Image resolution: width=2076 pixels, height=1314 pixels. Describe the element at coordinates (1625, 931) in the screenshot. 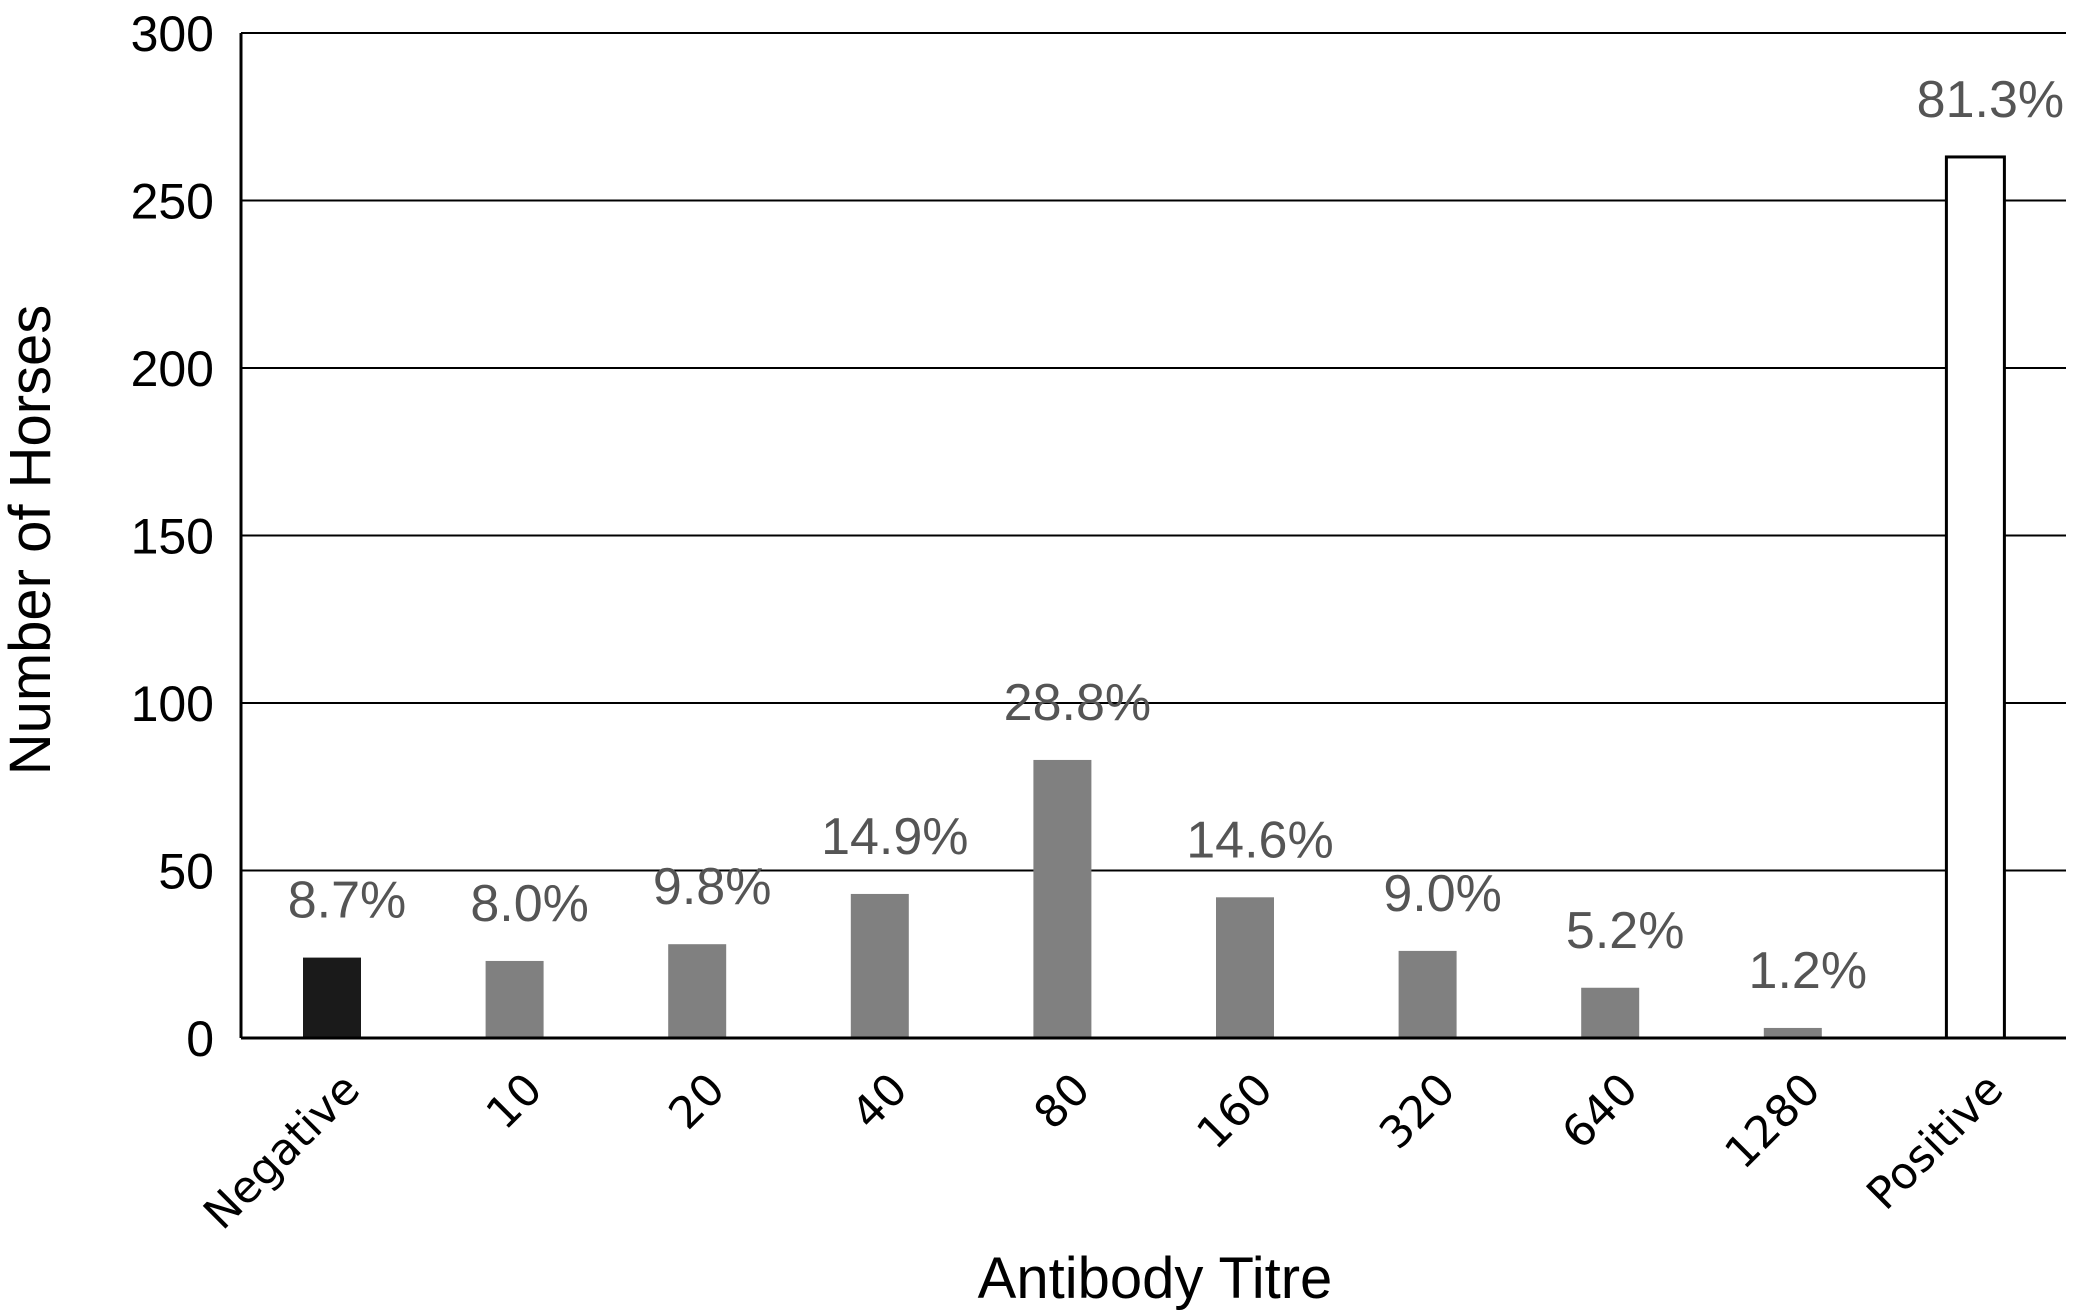

I see `data-label: 5.2%` at that location.